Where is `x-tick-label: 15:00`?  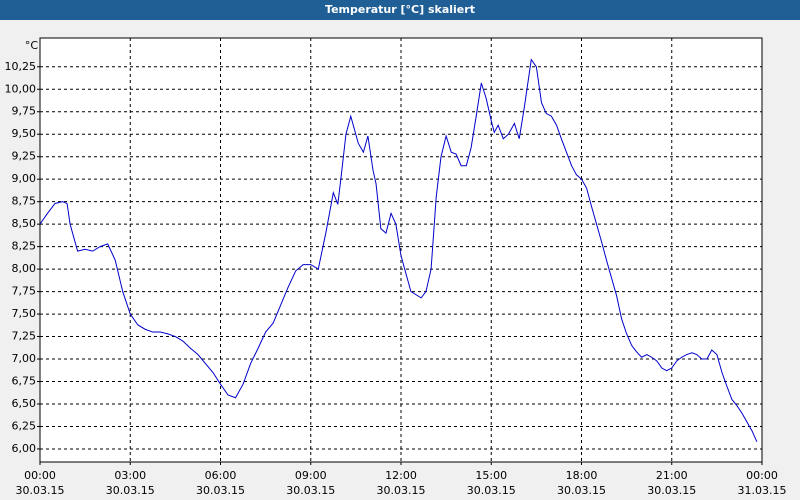 x-tick-label: 15:00 is located at coordinates (491, 475).